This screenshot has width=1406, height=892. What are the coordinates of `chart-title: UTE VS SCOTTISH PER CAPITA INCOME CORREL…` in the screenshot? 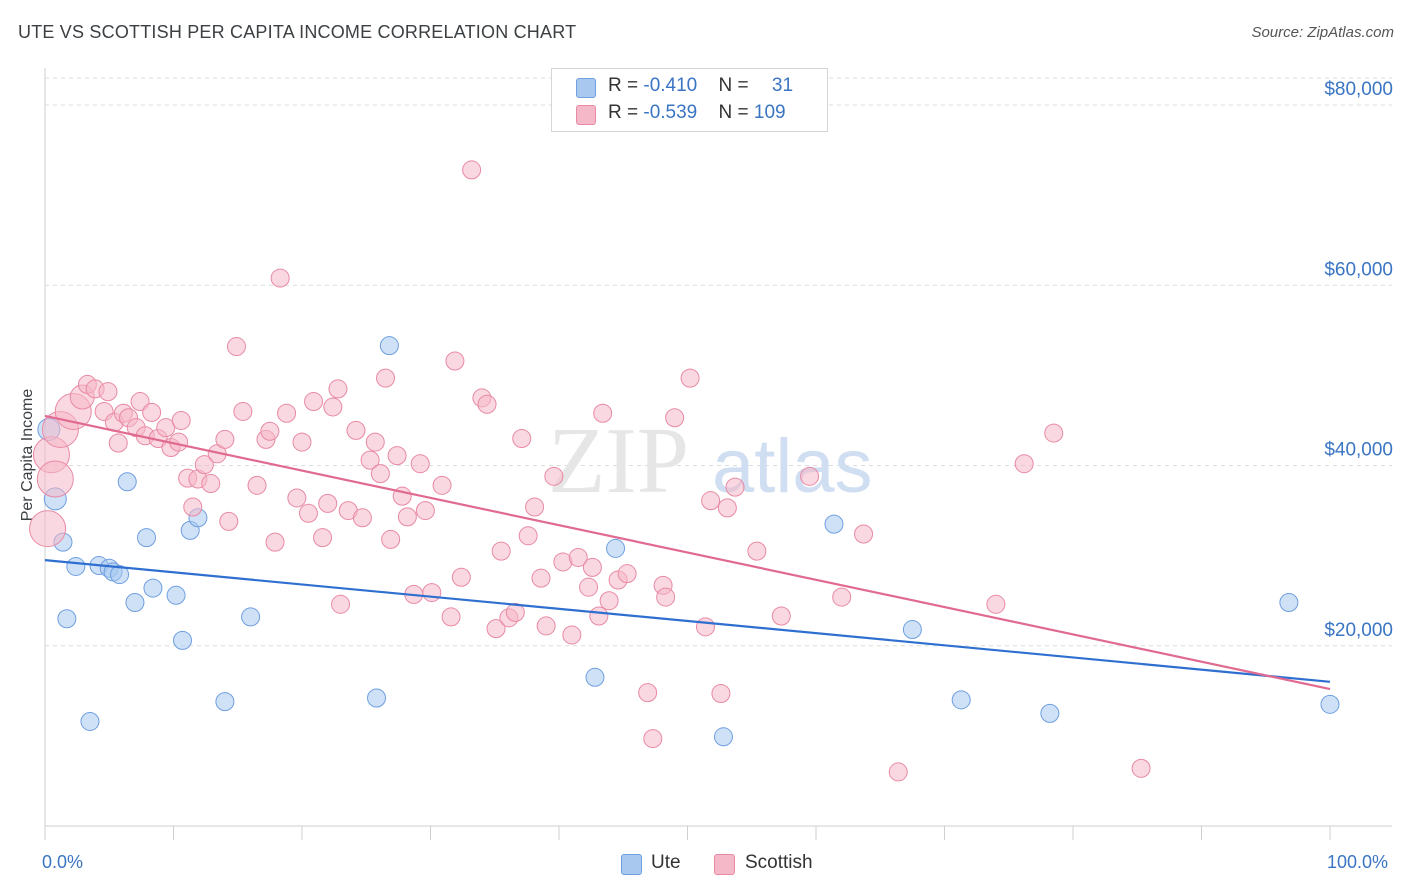 It's located at (297, 32).